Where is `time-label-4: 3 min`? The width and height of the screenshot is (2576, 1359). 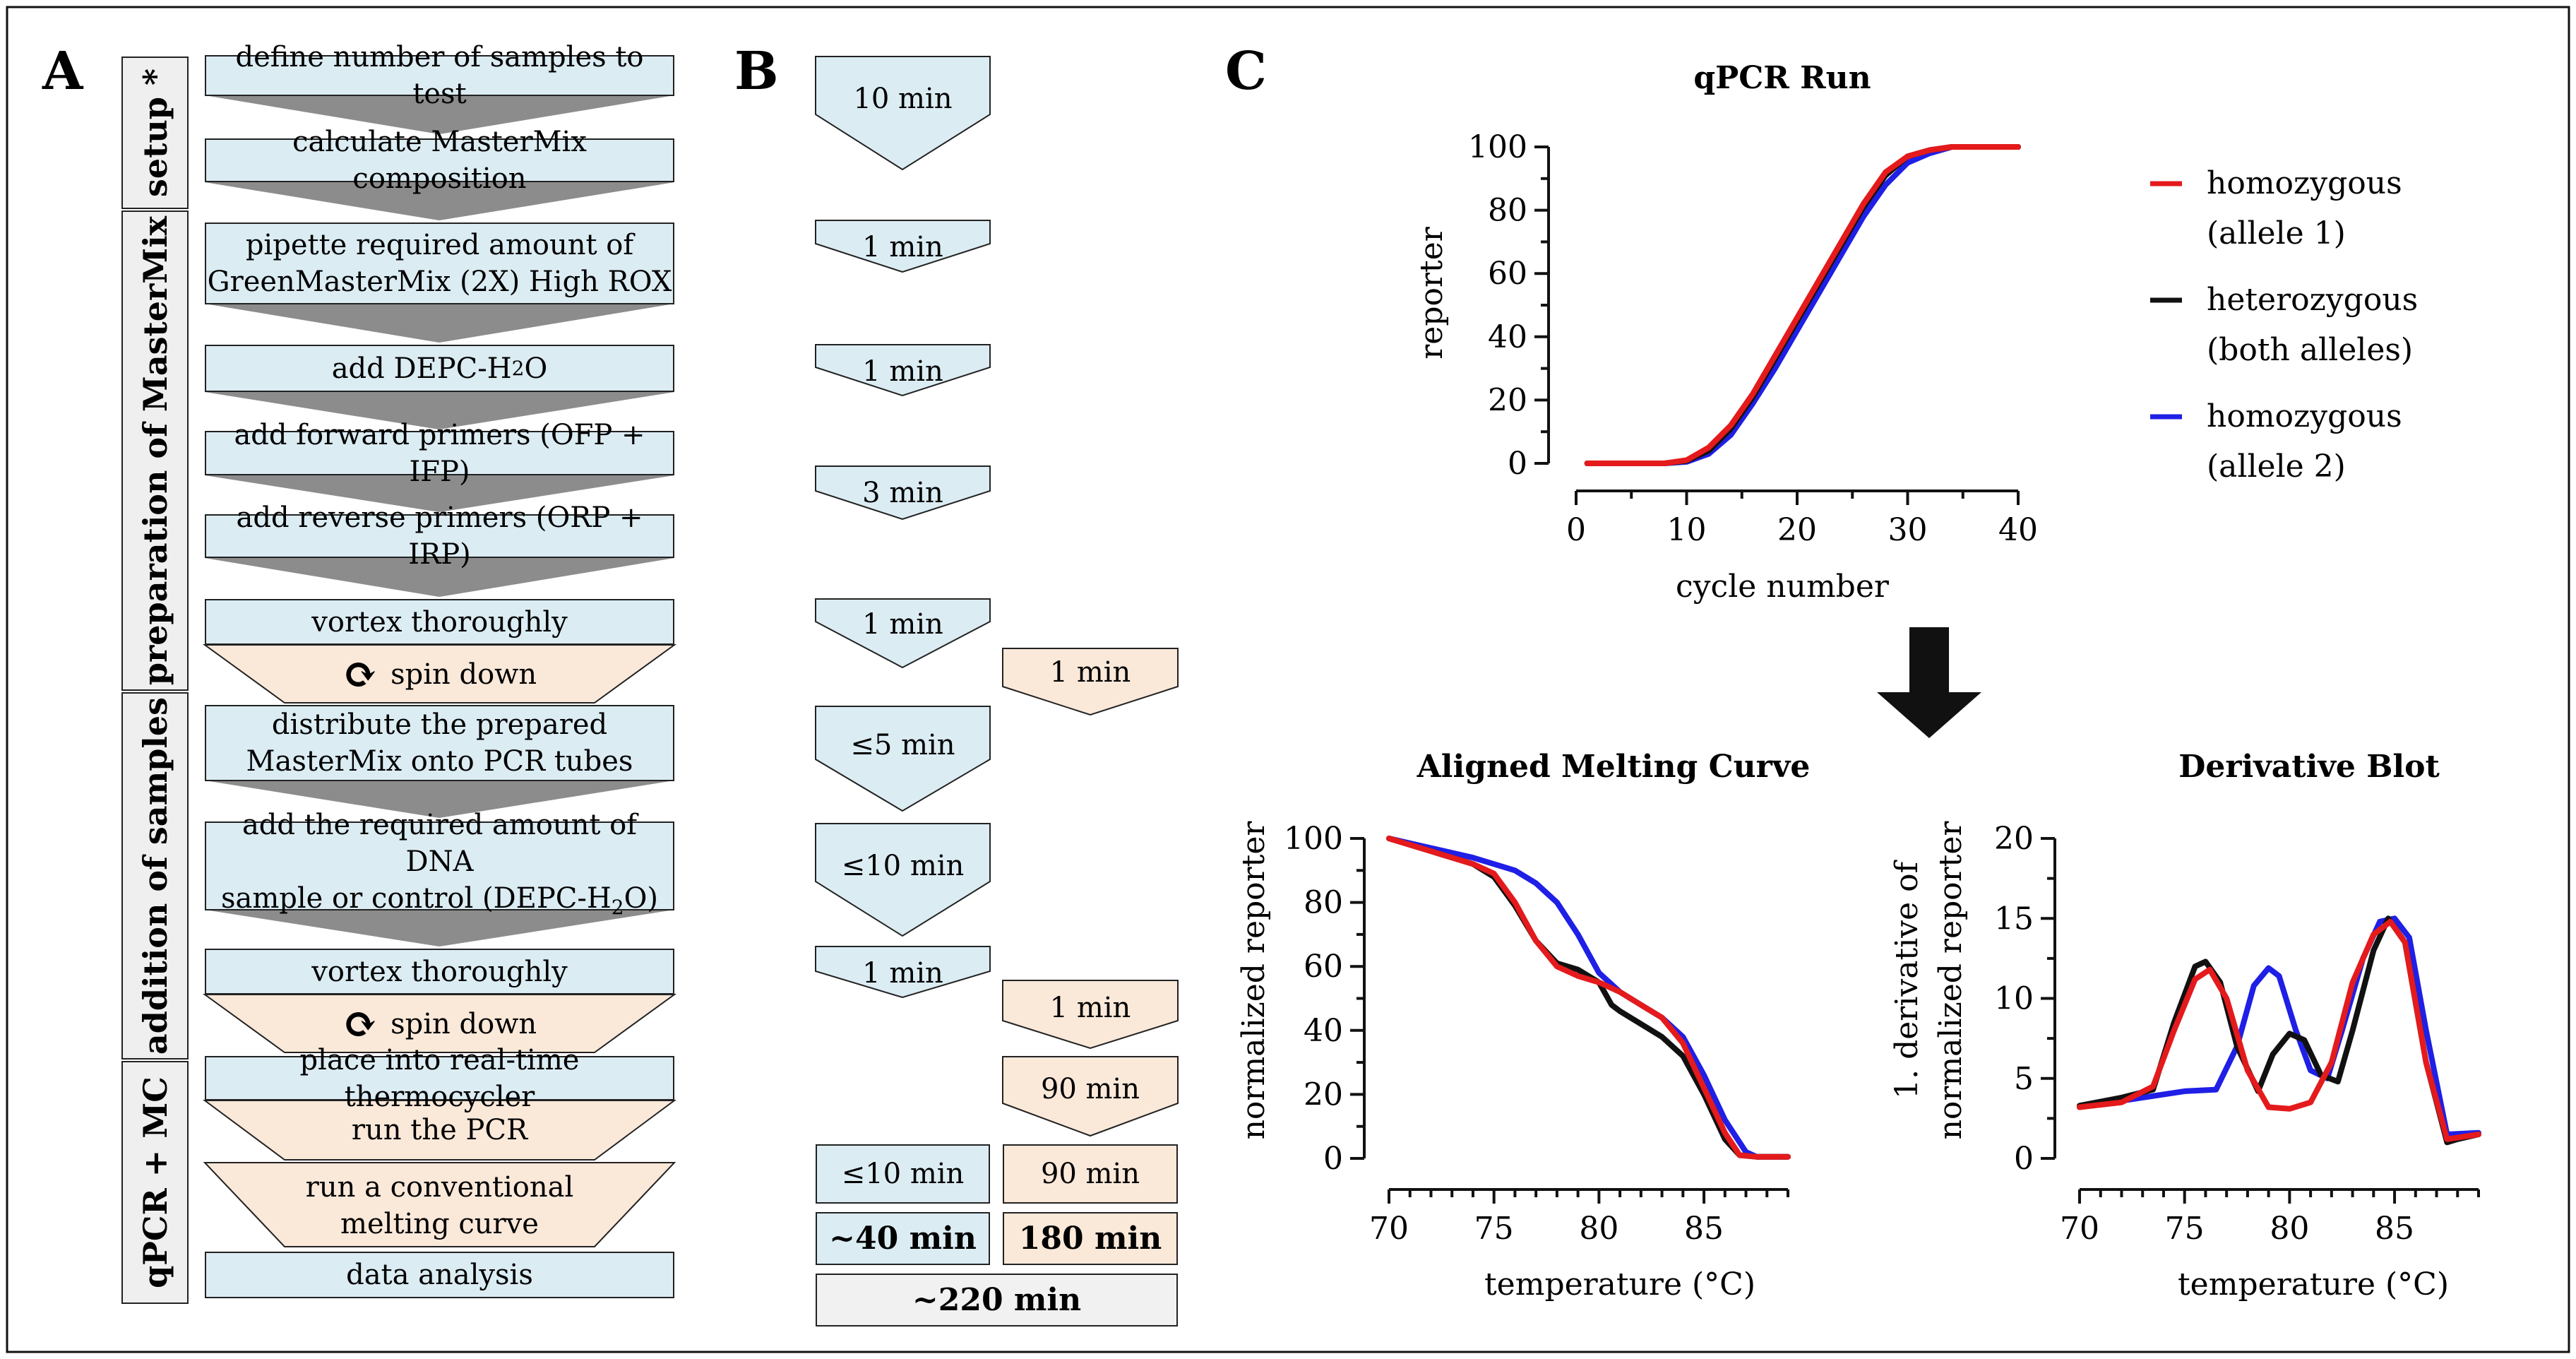 time-label-4: 3 min is located at coordinates (902, 493).